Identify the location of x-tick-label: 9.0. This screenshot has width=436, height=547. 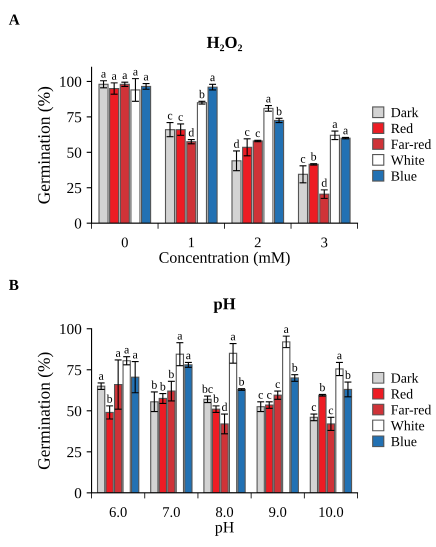
(277, 512).